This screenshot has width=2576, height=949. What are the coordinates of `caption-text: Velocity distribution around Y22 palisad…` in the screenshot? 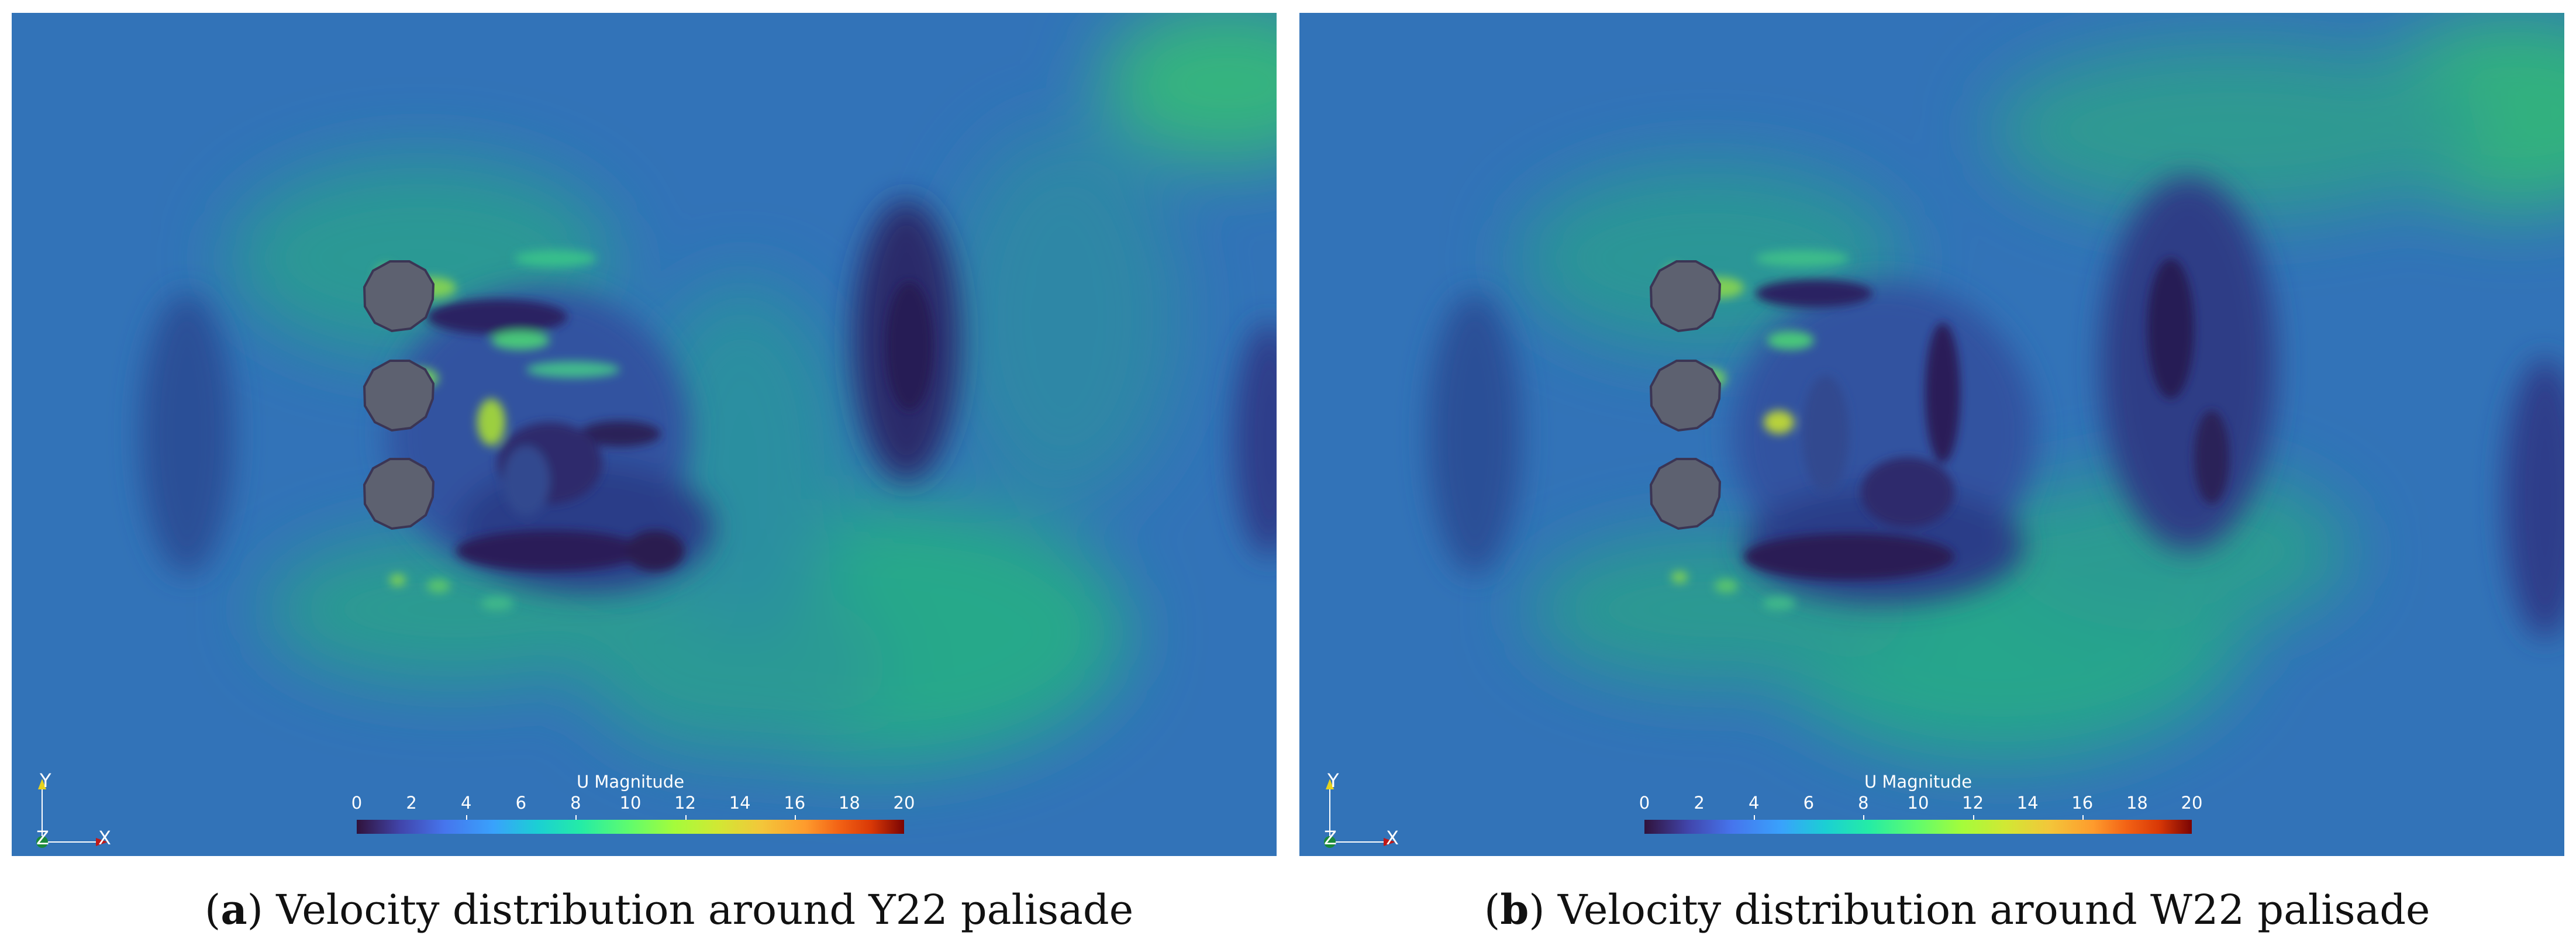 It's located at (705, 910).